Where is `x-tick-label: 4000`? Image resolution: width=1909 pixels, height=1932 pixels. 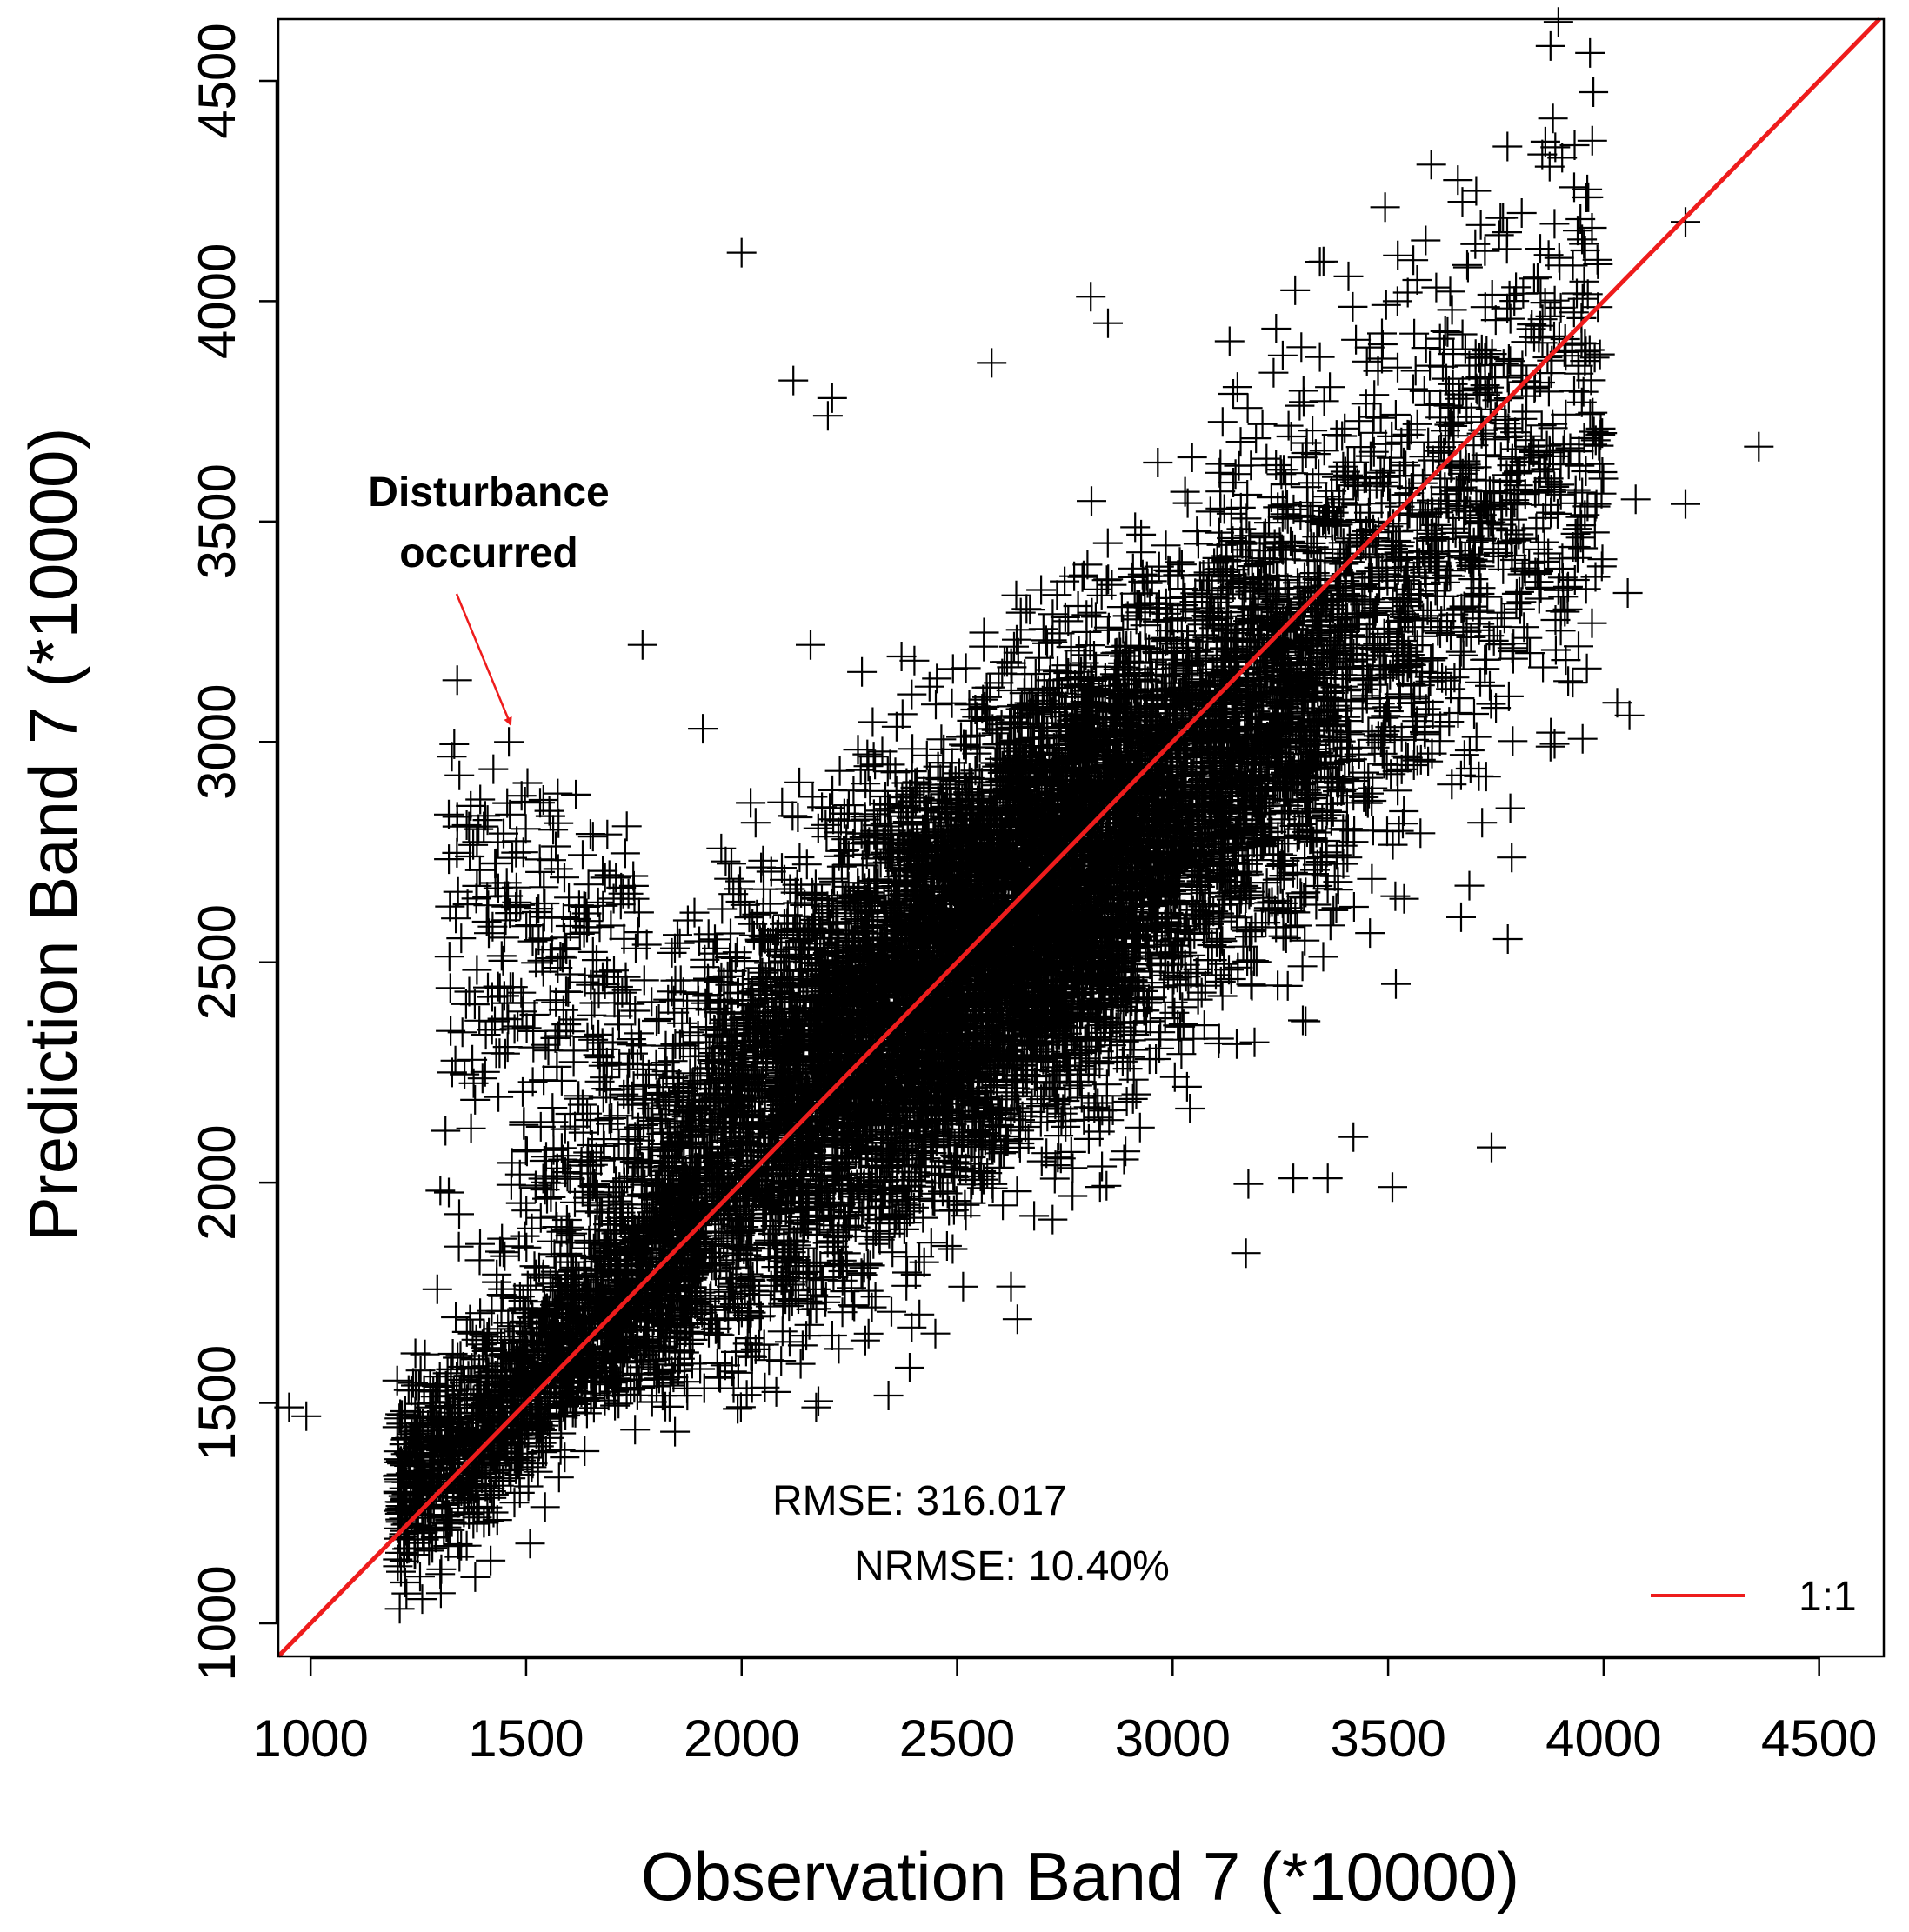
x-tick-label: 4000 is located at coordinates (1603, 1738).